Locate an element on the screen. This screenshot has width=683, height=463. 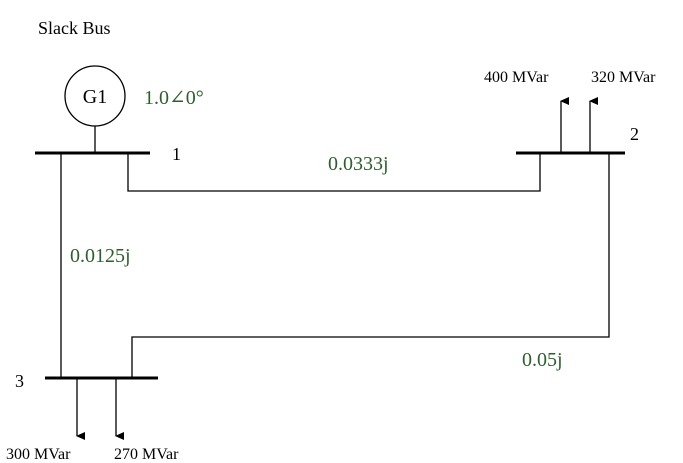
generator-voltage: 1.0∠0° is located at coordinates (174, 98).